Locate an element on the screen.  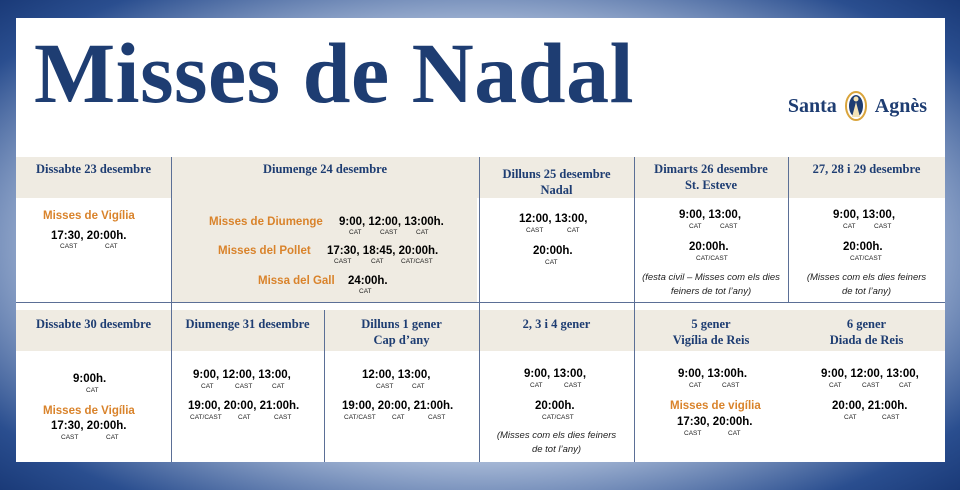
sun24-r2-label: Misses del Pollet is located at coordinates (264, 251).